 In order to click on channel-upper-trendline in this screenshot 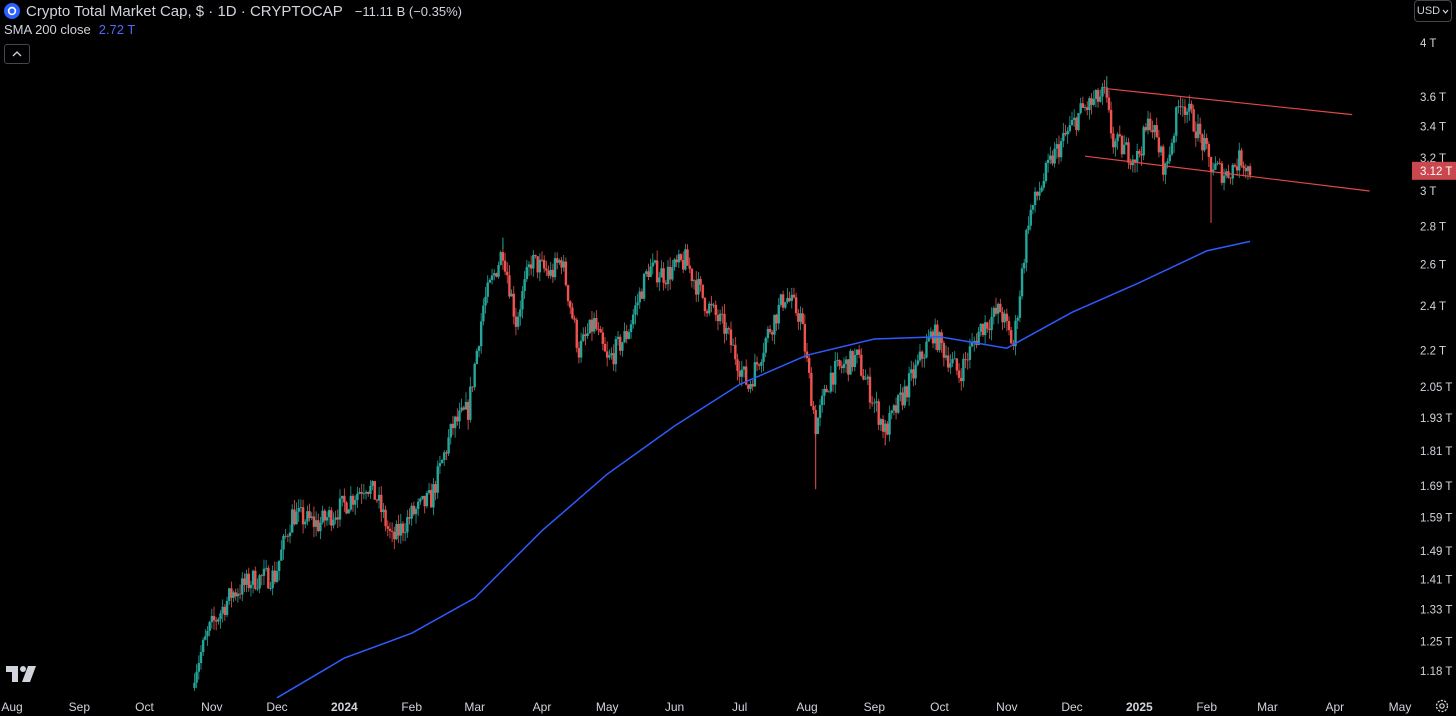, I will do `click(1229, 102)`.